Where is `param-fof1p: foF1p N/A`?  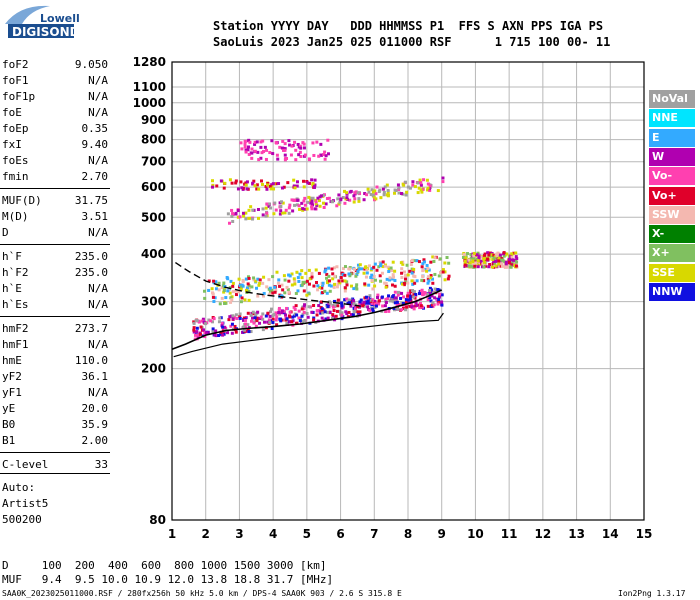 param-fof1p: foF1p N/A is located at coordinates (55, 97).